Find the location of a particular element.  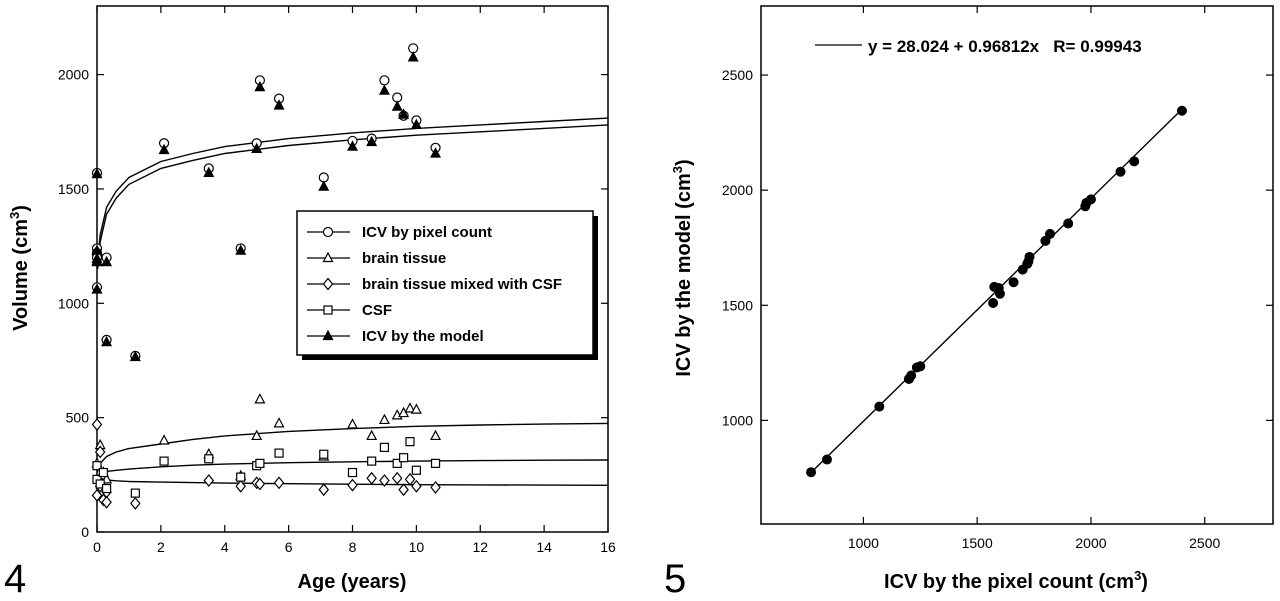

y-tick-label: 1500 is located at coordinates (73, 189).